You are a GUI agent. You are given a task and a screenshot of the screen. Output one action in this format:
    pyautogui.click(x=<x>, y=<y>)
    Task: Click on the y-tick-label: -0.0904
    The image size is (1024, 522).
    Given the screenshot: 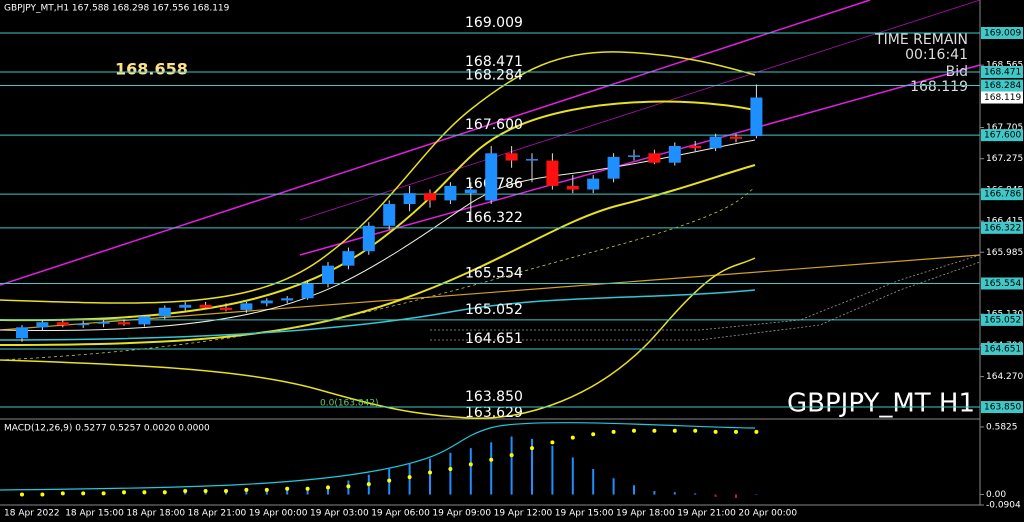 What is the action you would take?
    pyautogui.click(x=1003, y=506)
    